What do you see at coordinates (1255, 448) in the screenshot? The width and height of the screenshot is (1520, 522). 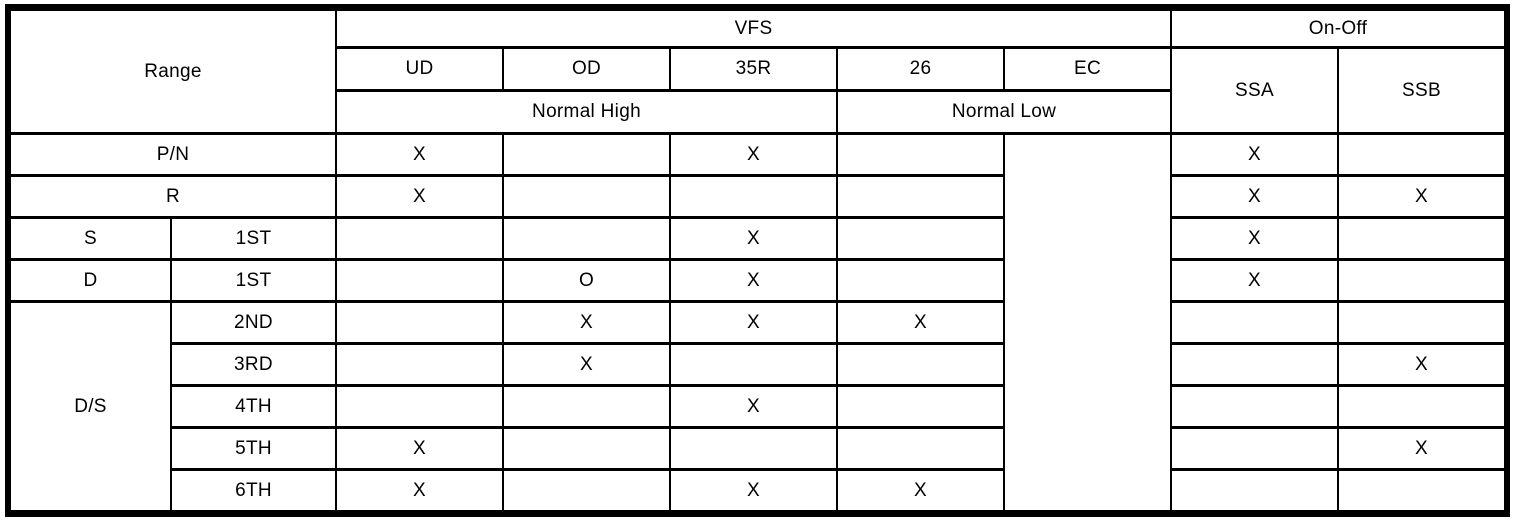 I see `cell-5th-ssa` at bounding box center [1255, 448].